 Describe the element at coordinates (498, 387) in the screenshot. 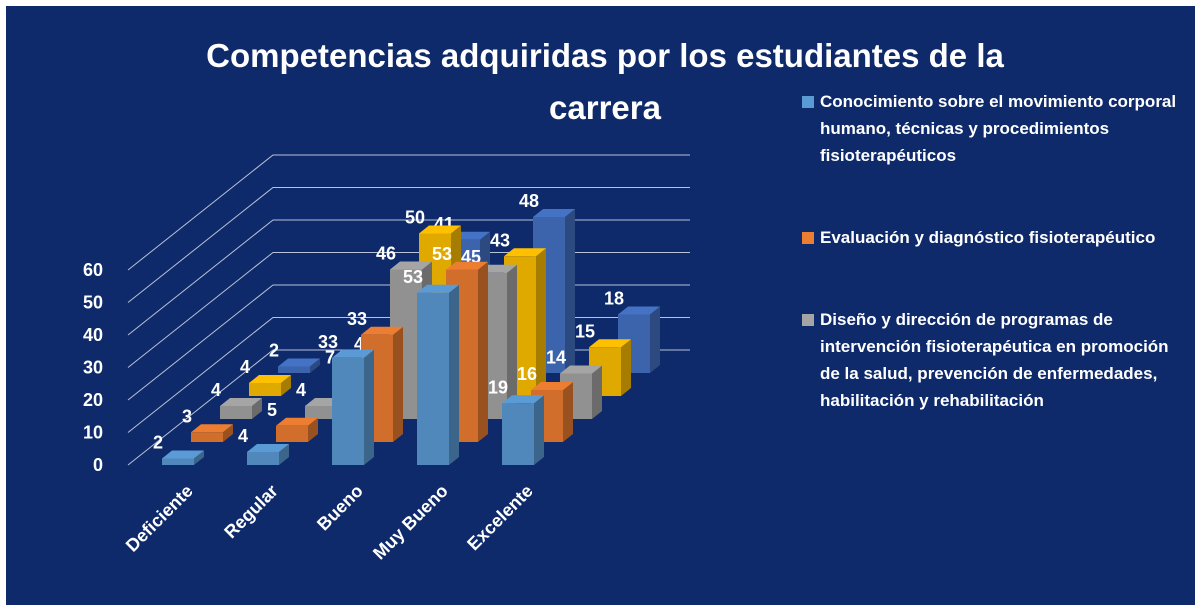

I see `data-label: 19` at that location.